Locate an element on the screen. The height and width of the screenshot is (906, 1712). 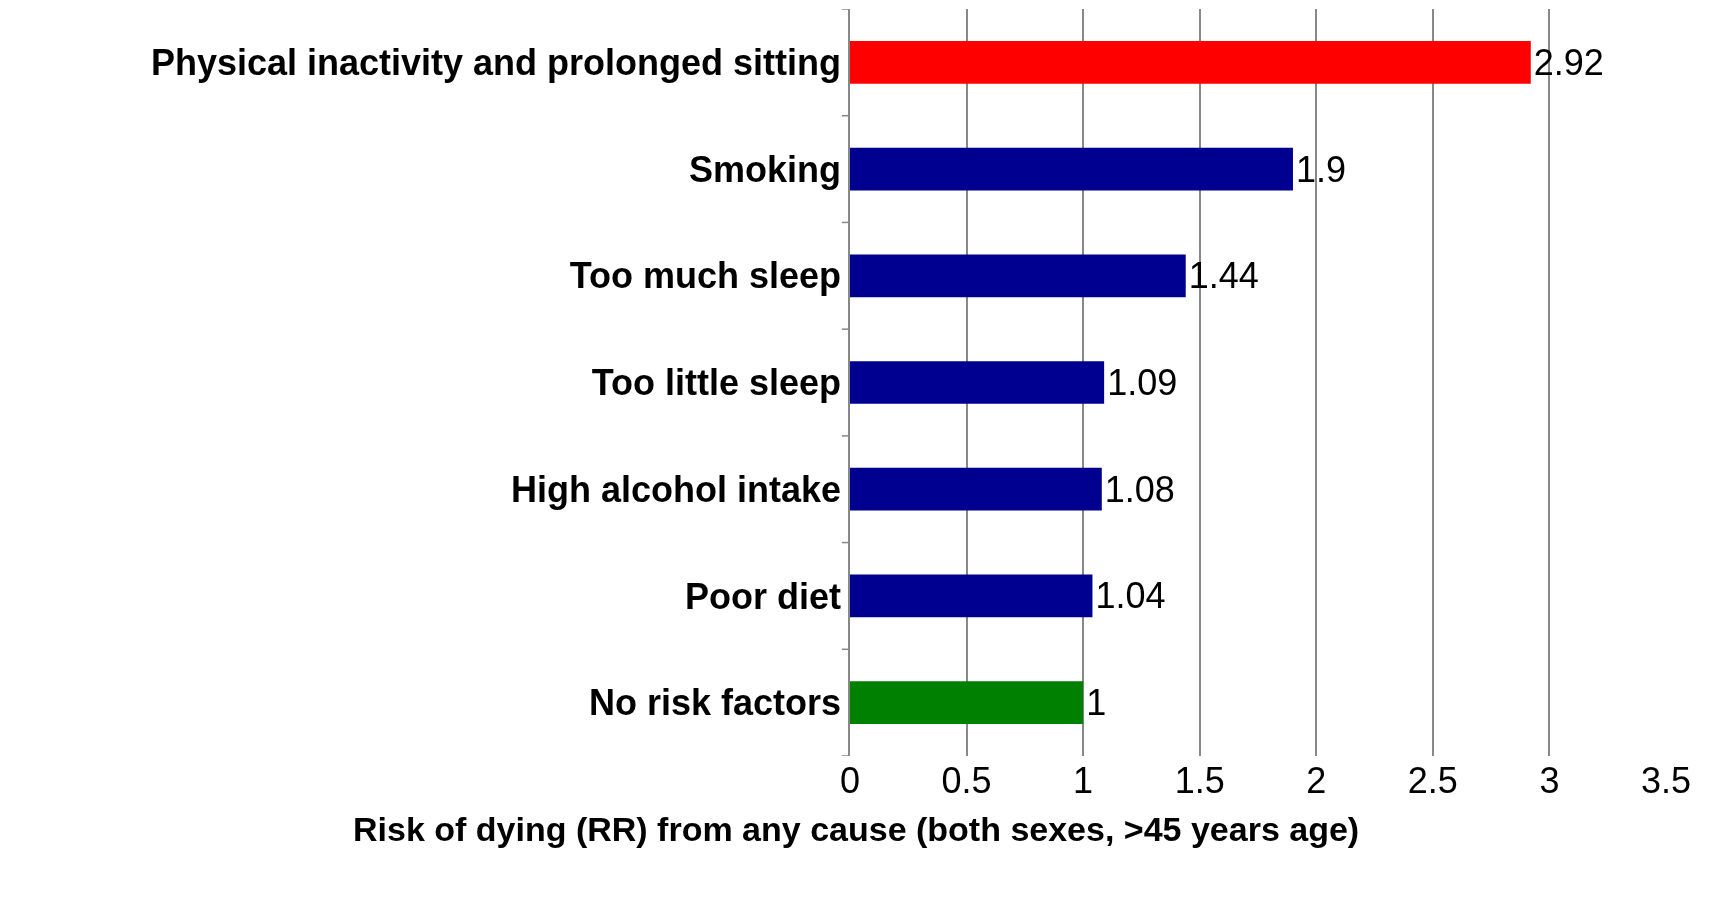
x-tick-label: 2.5 is located at coordinates (1432, 780).